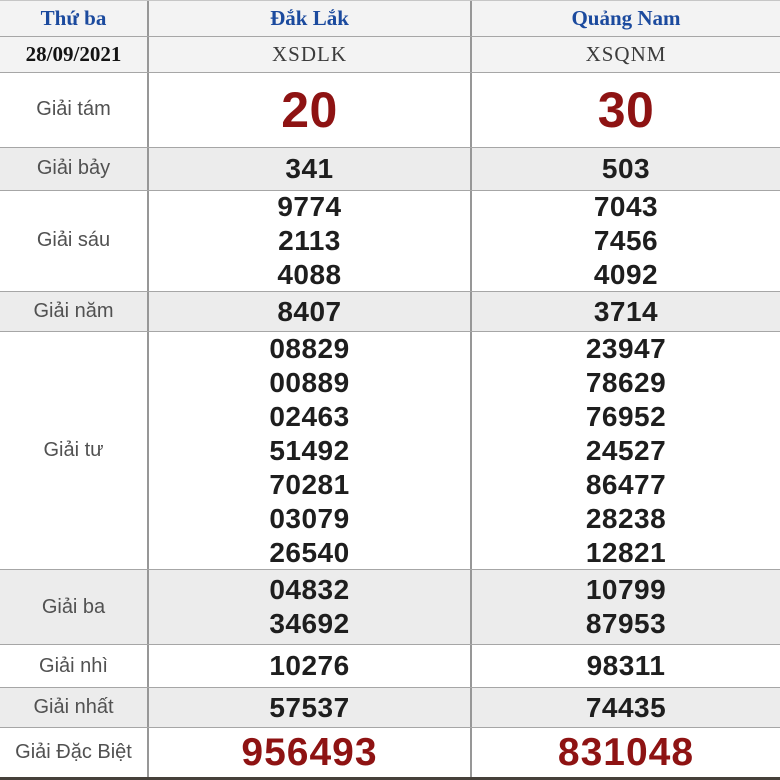  I want to click on prize-label: Giải nhất, so click(73, 707).